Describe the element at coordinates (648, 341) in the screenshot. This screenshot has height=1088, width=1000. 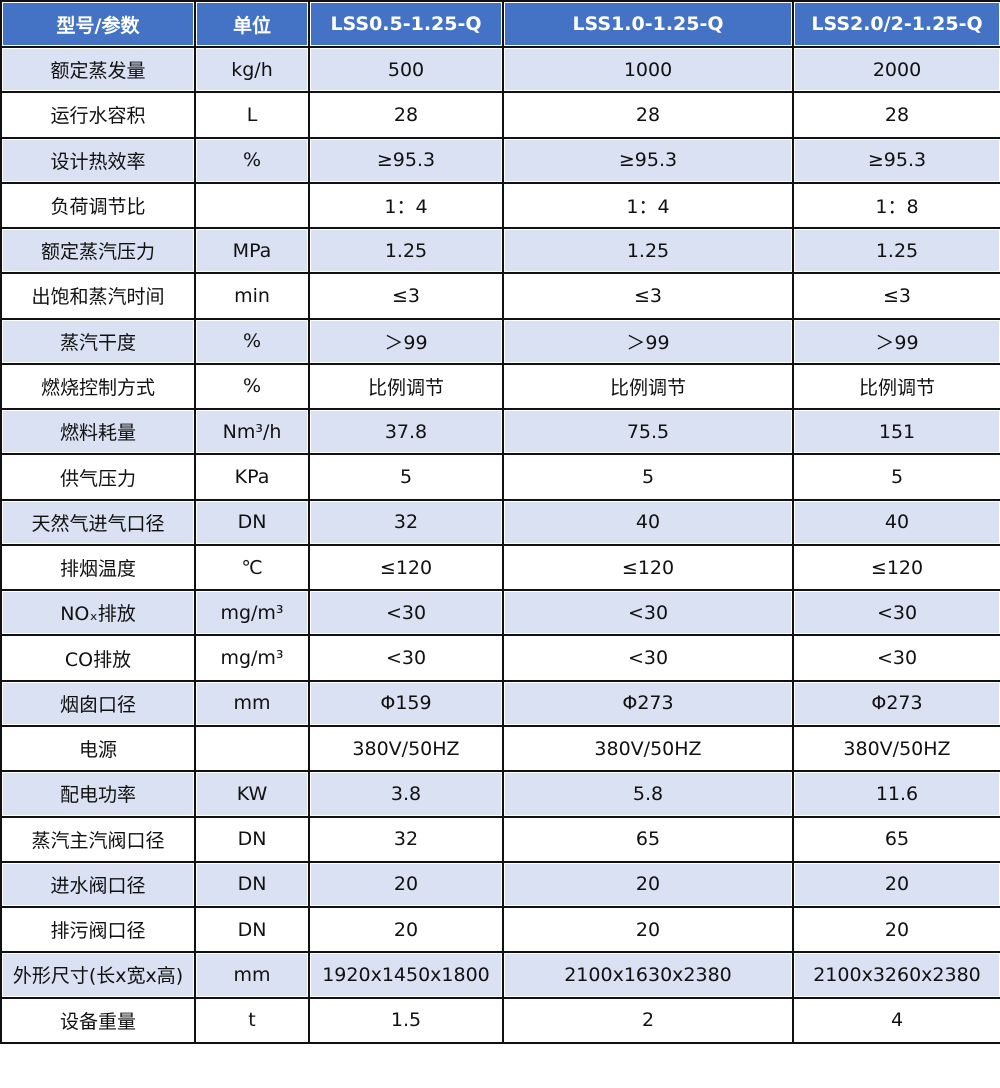
I see `model-2-cell: ＞99` at that location.